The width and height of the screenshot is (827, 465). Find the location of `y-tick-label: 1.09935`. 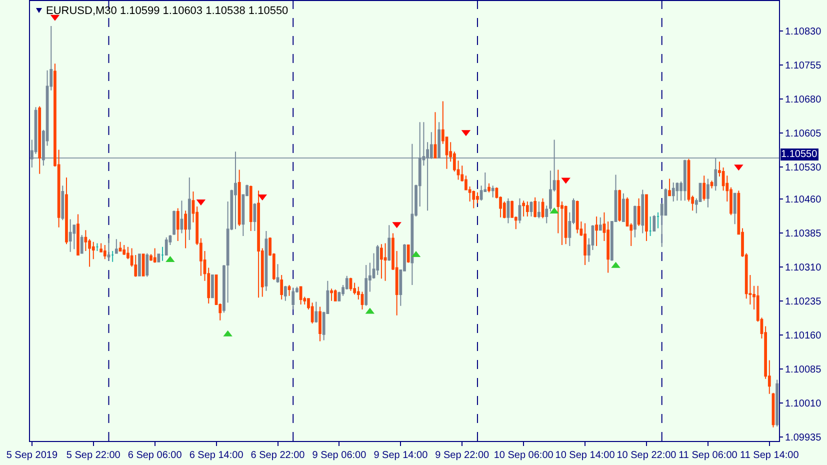

y-tick-label: 1.09935 is located at coordinates (803, 438).